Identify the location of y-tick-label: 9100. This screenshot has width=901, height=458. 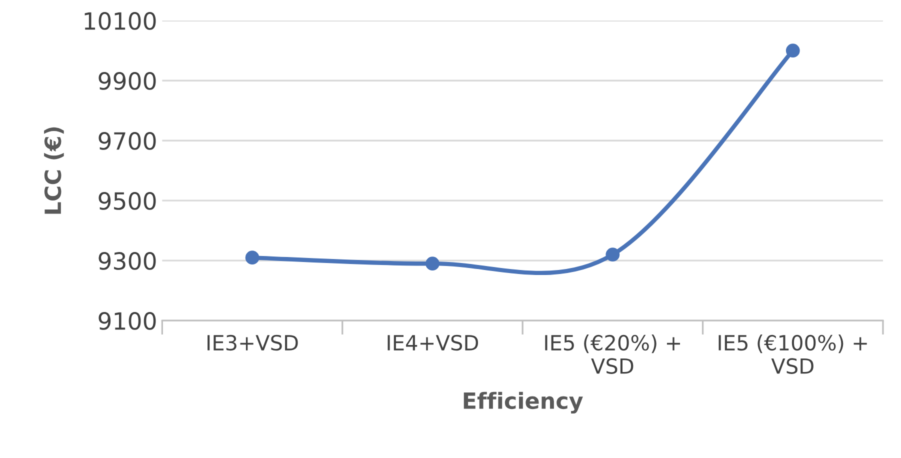
(127, 321).